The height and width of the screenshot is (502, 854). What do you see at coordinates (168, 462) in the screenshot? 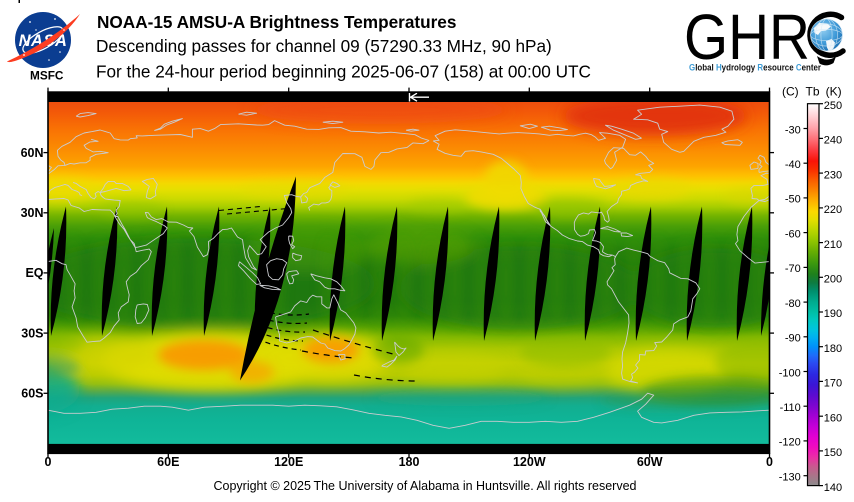
I see `svg-text: 60E` at bounding box center [168, 462].